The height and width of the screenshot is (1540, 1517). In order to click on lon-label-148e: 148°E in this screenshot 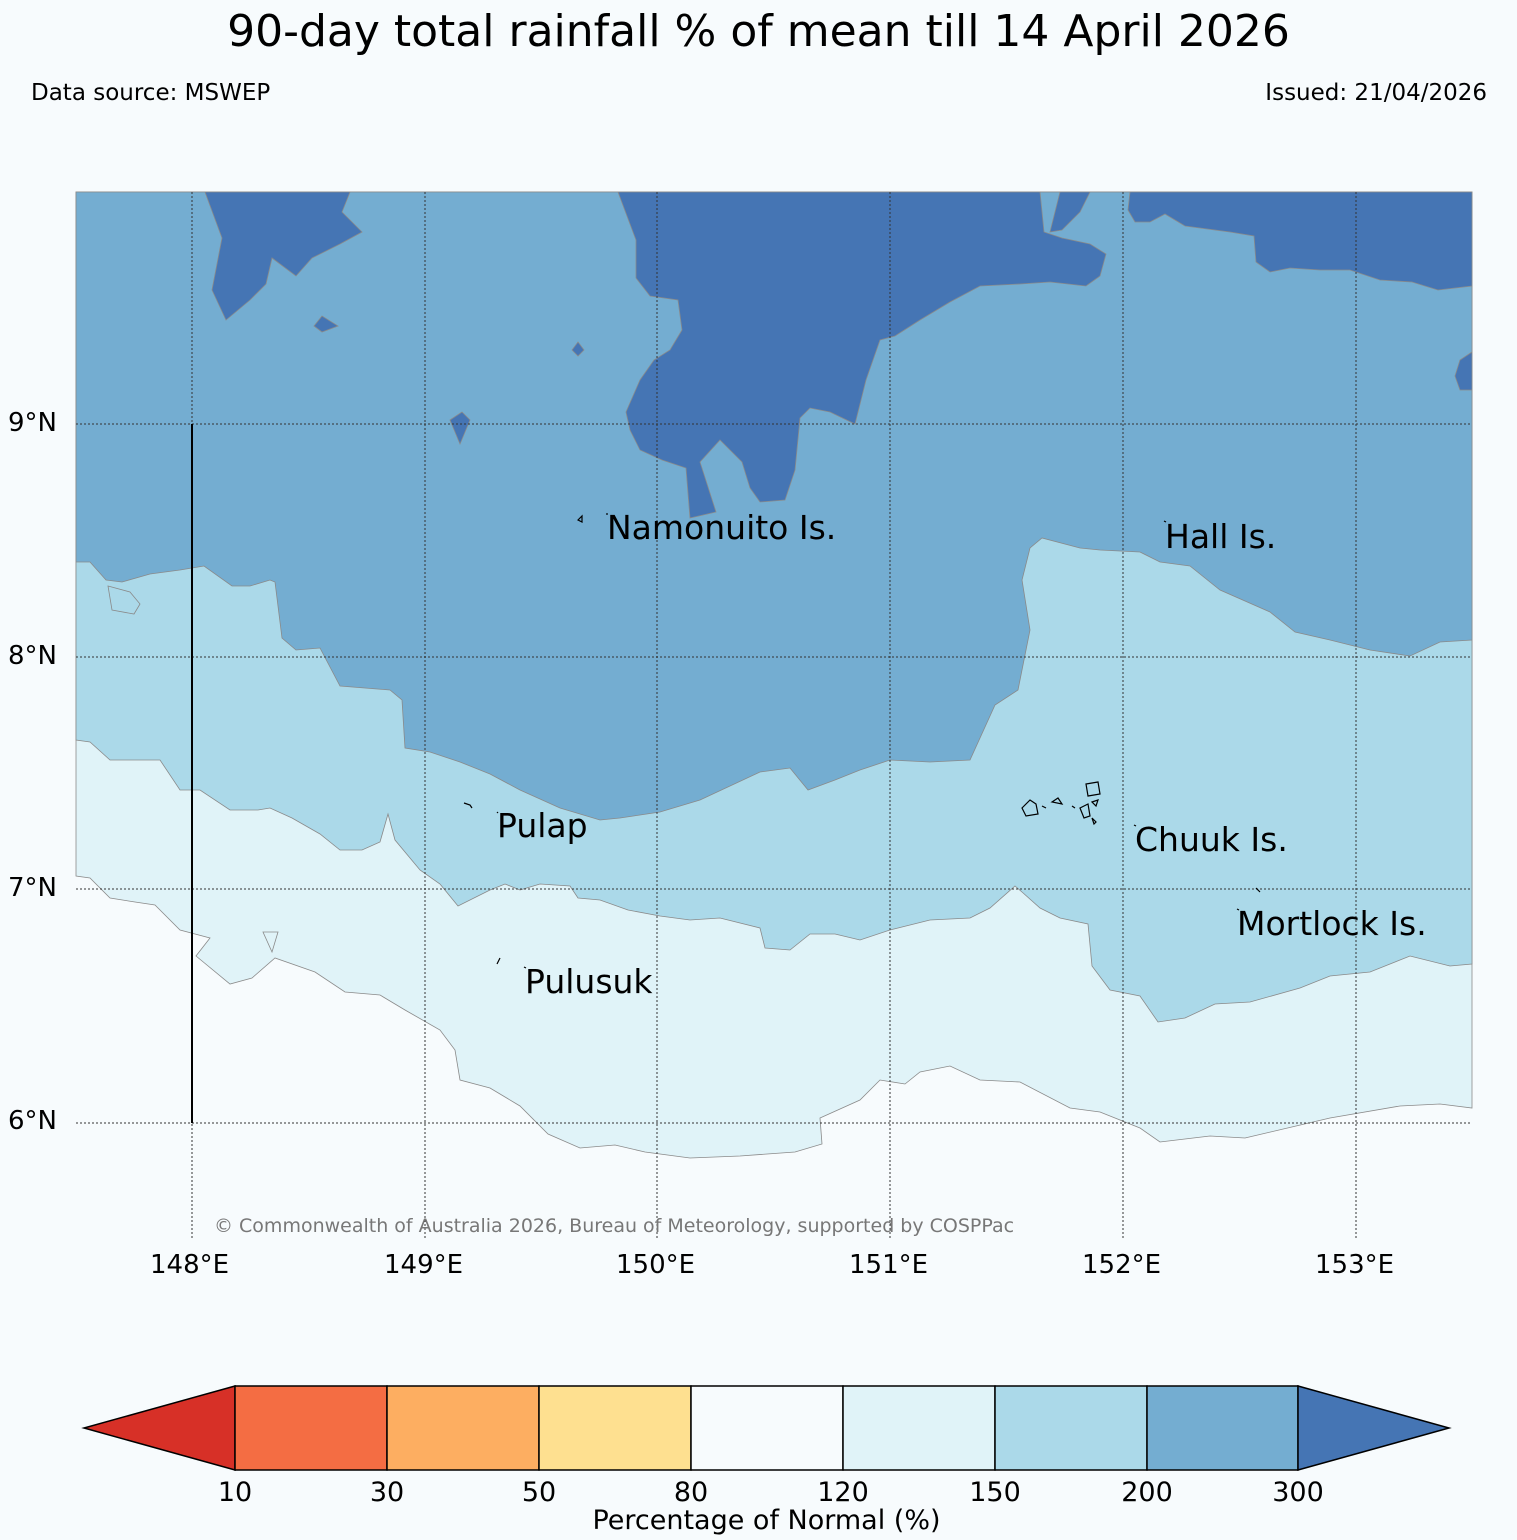, I will do `click(190, 1265)`.